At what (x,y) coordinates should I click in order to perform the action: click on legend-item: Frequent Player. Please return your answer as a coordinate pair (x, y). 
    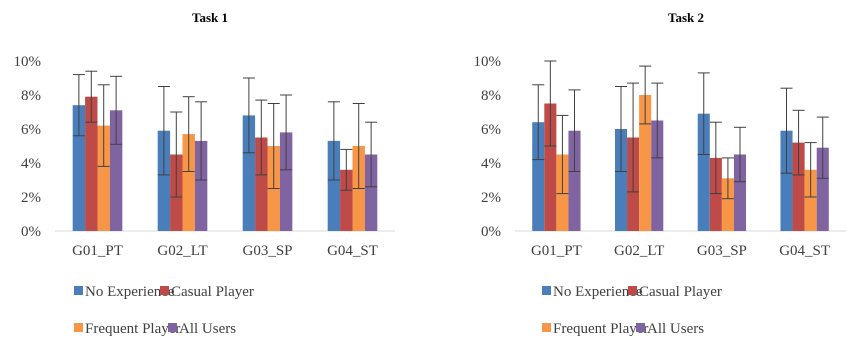
    Looking at the image, I should click on (595, 329).